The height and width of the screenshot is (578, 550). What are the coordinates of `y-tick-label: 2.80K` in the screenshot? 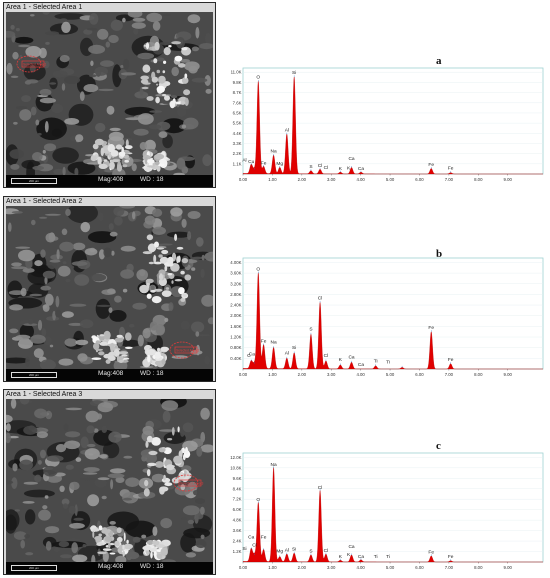 It's located at (235, 294).